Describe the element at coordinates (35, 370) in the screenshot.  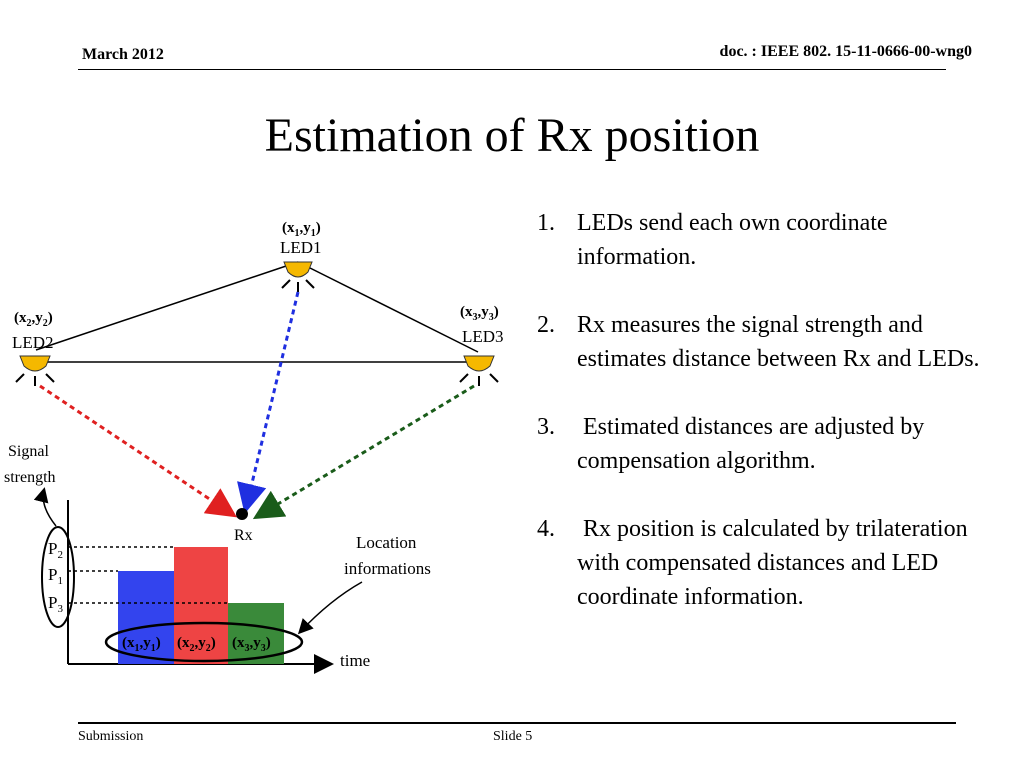
I see `led2-icon` at that location.